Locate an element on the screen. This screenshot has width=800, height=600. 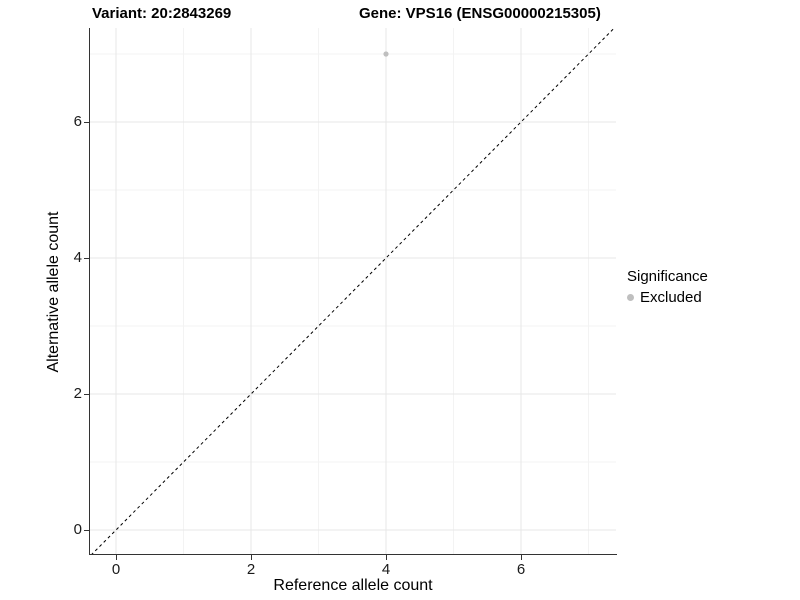
y-axis-title: Alternative allele count is located at coordinates (53, 292).